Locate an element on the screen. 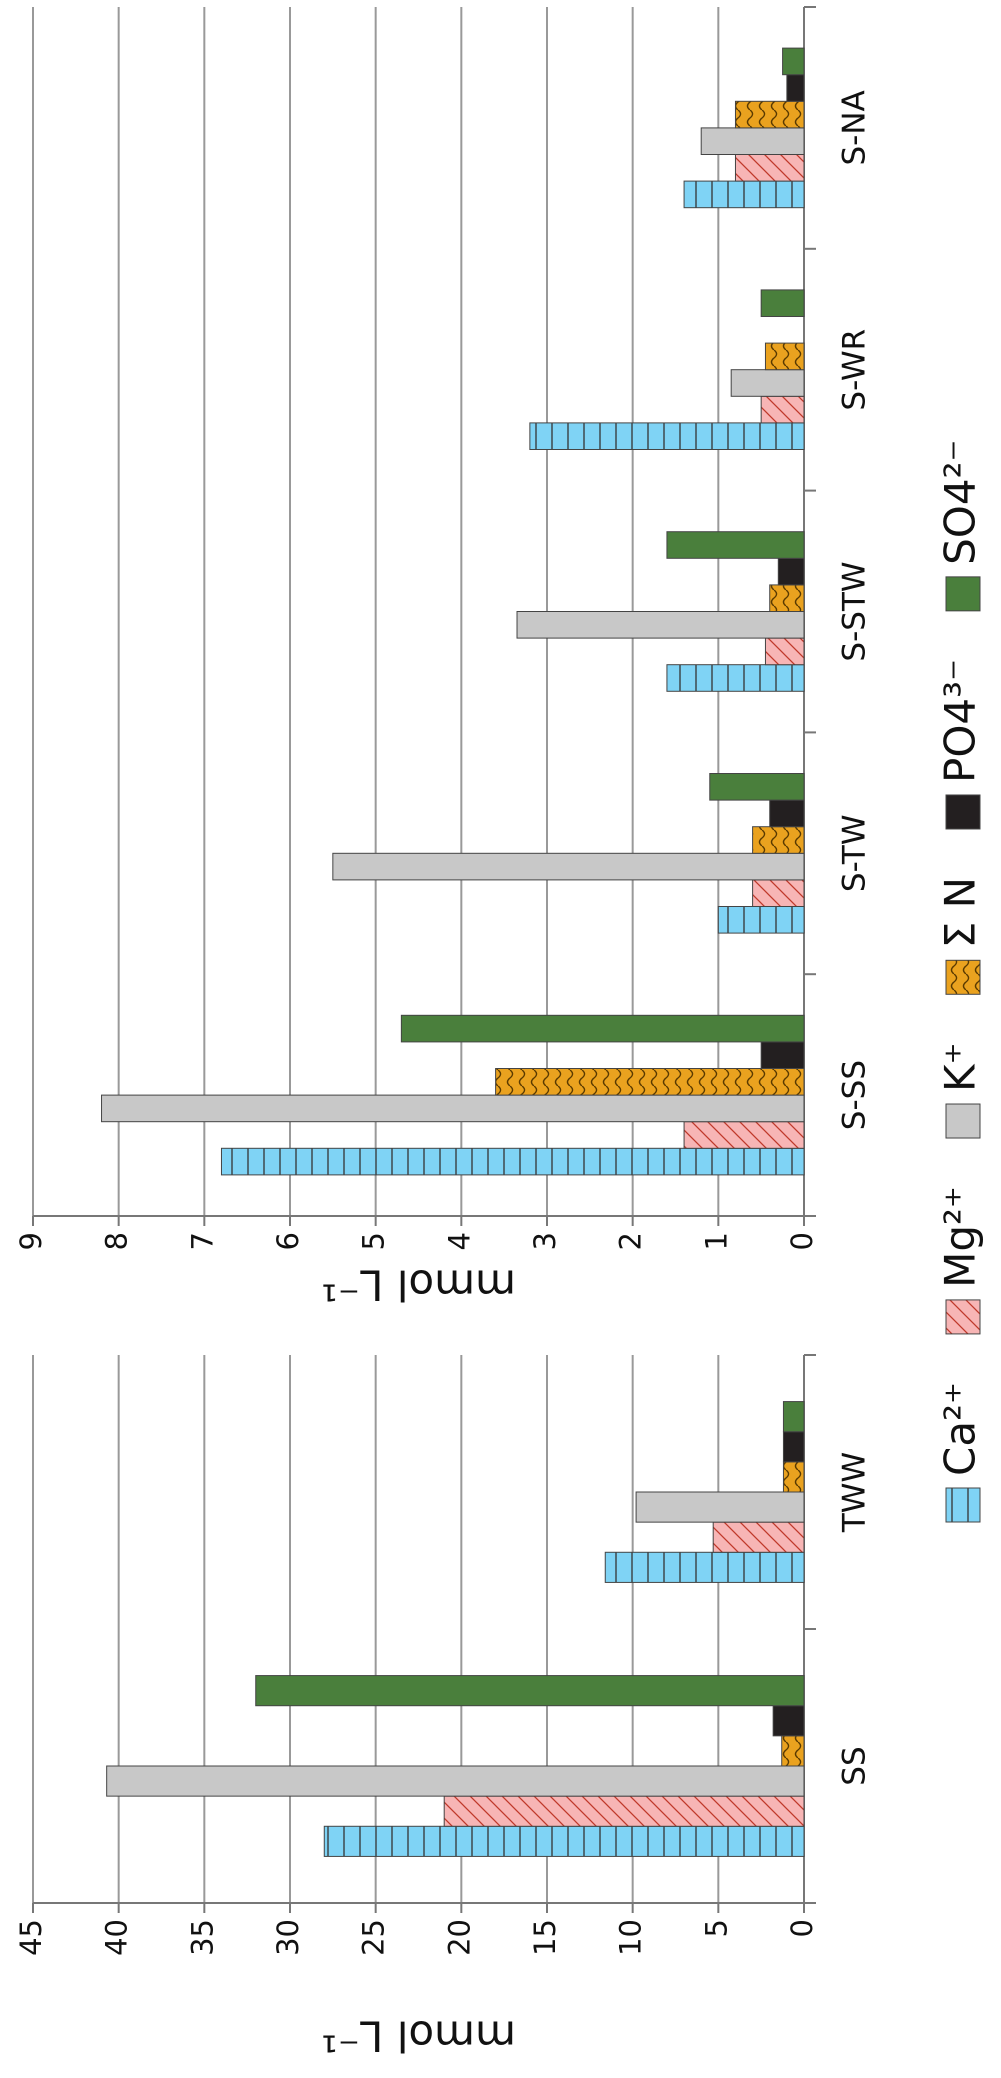 The width and height of the screenshot is (1001, 2078). y-tick-label: 35 is located at coordinates (202, 1937).